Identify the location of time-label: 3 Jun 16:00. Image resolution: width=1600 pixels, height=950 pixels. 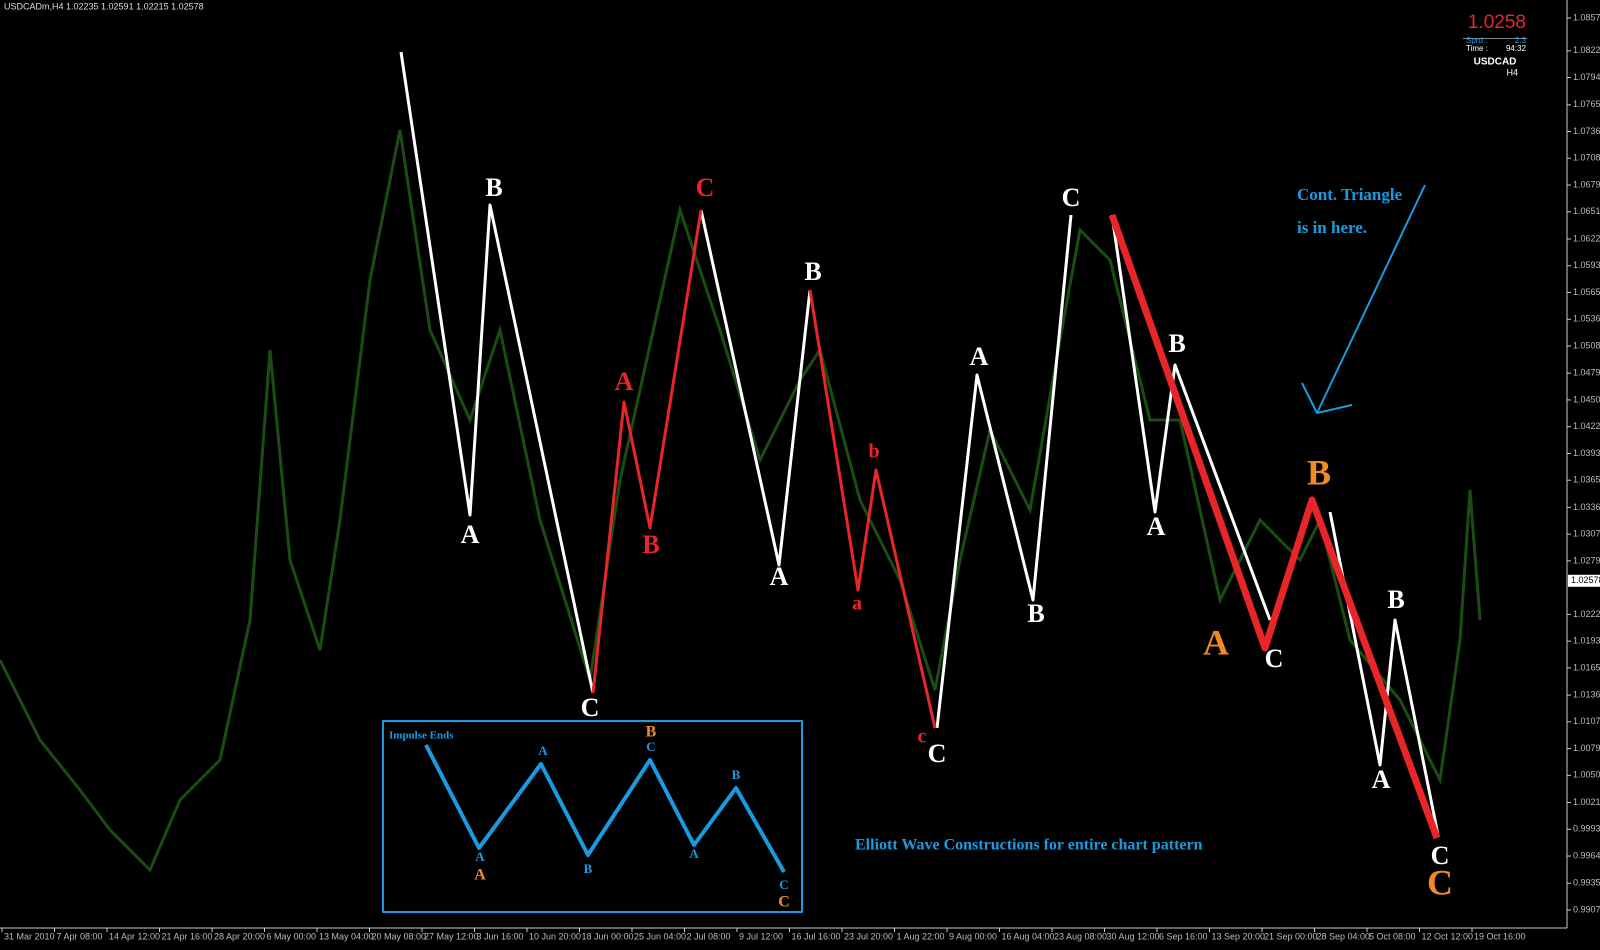
(500, 936).